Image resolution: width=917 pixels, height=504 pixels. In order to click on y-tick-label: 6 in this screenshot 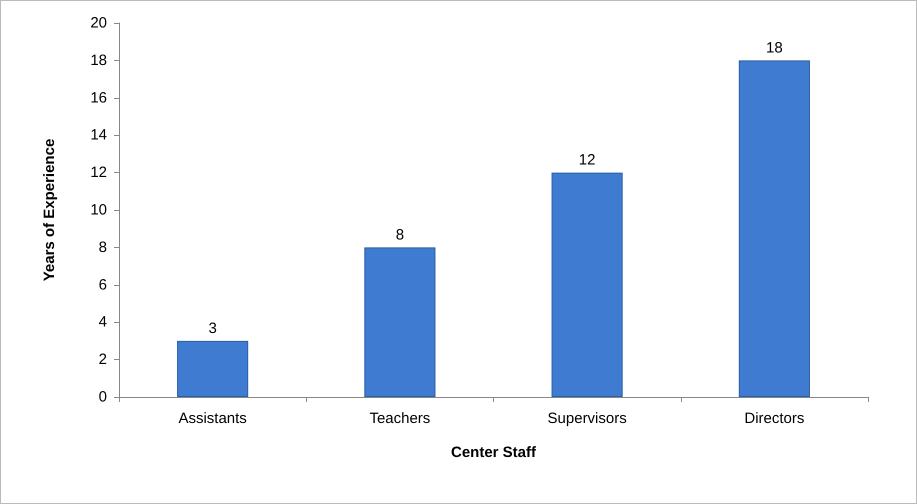, I will do `click(102, 285)`.